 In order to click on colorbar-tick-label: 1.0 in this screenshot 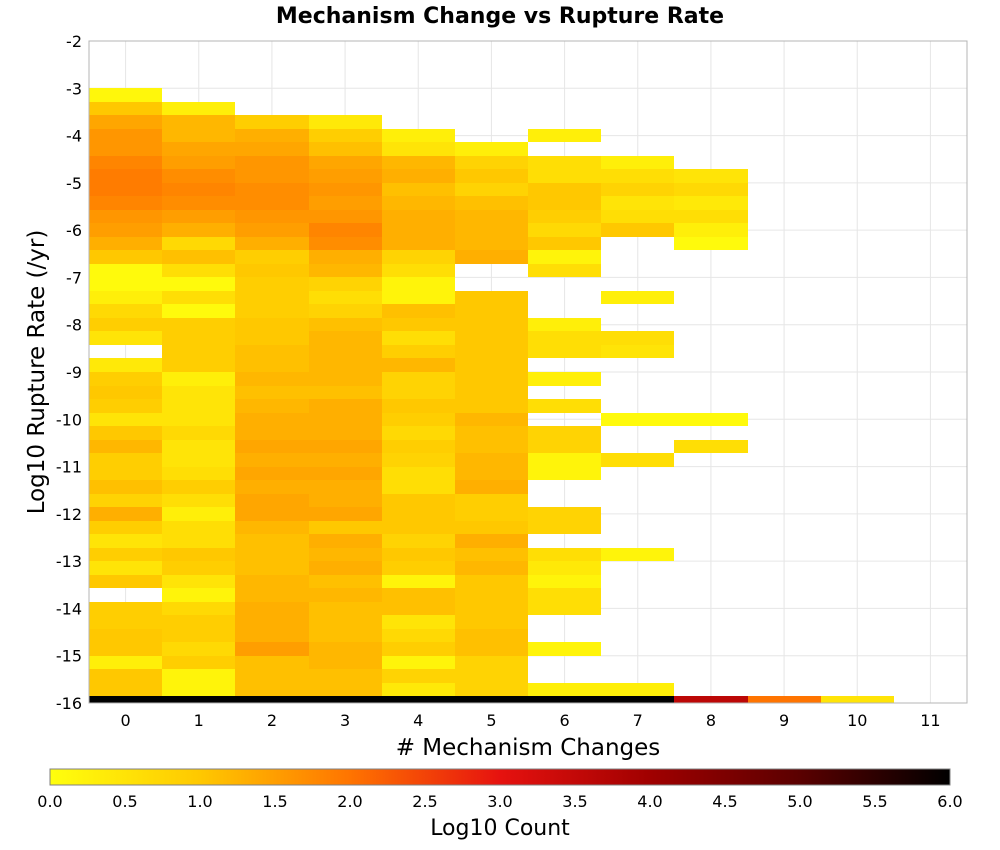, I will do `click(199, 801)`.